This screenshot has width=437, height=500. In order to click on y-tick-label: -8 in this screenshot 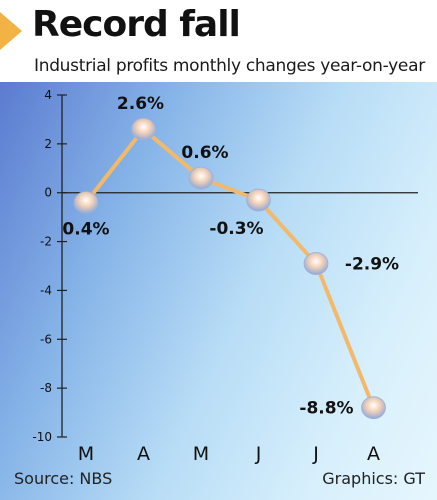, I will do `click(46, 388)`.